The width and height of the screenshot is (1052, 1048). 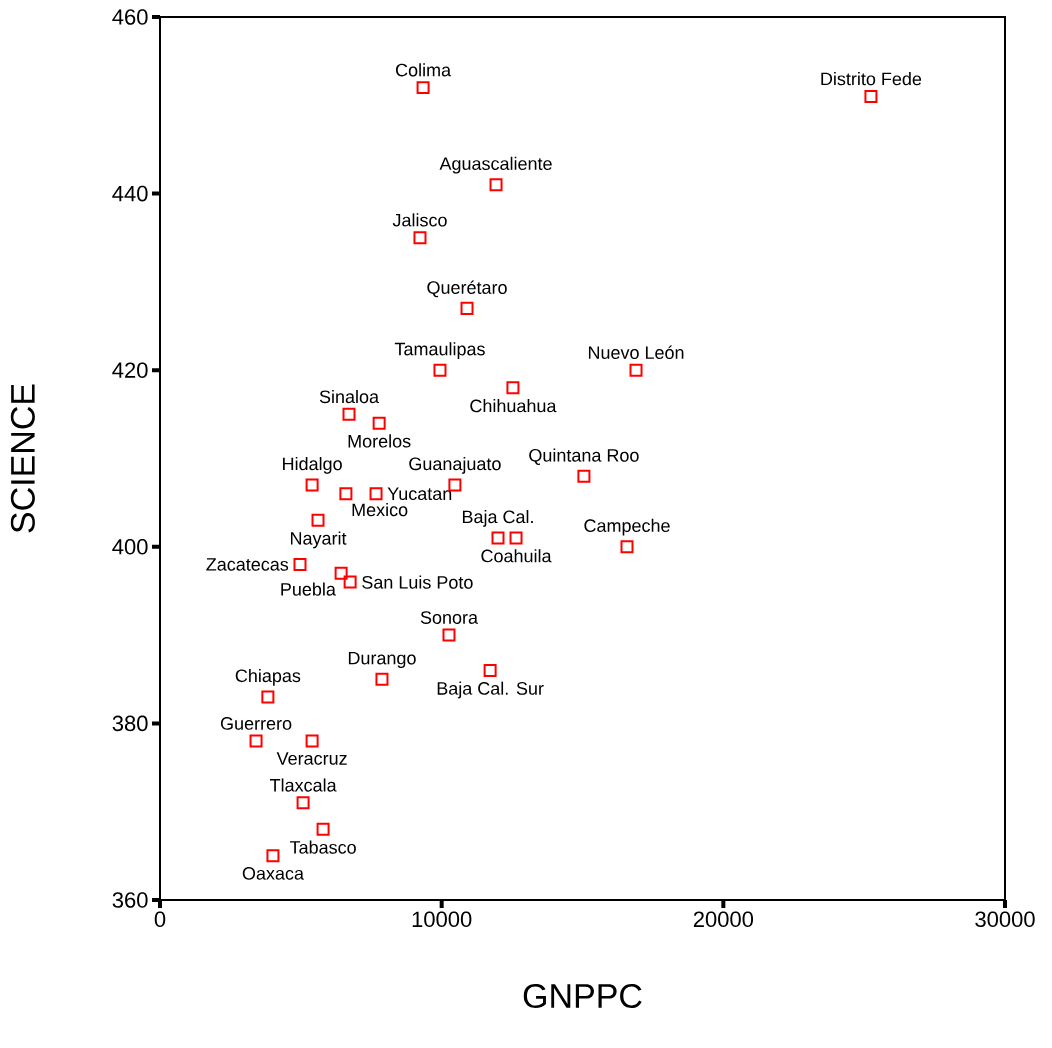 What do you see at coordinates (467, 289) in the screenshot?
I see `annotation: Querétaro` at bounding box center [467, 289].